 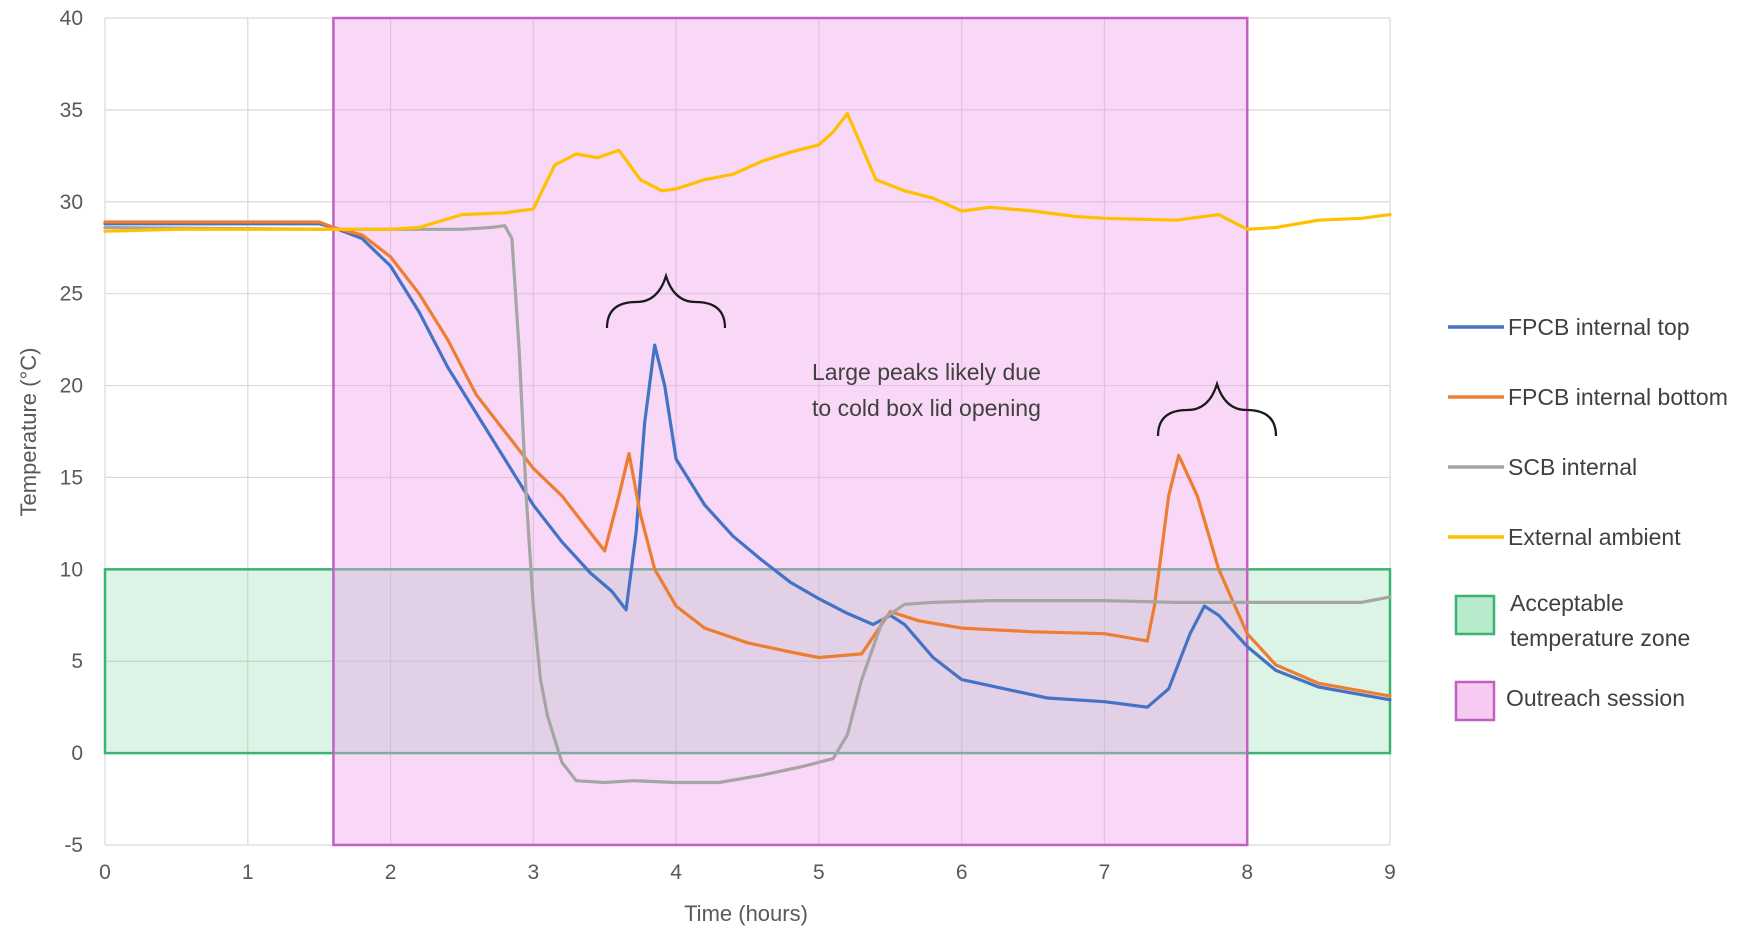 What do you see at coordinates (77, 753) in the screenshot?
I see `y-tick-label: 0` at bounding box center [77, 753].